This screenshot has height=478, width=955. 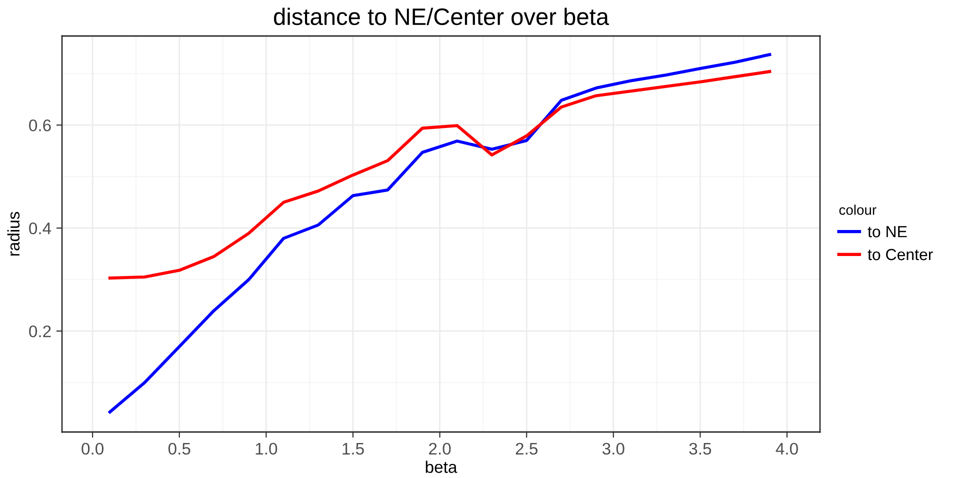 What do you see at coordinates (440, 448) in the screenshot?
I see `x-tick-label: 2.0` at bounding box center [440, 448].